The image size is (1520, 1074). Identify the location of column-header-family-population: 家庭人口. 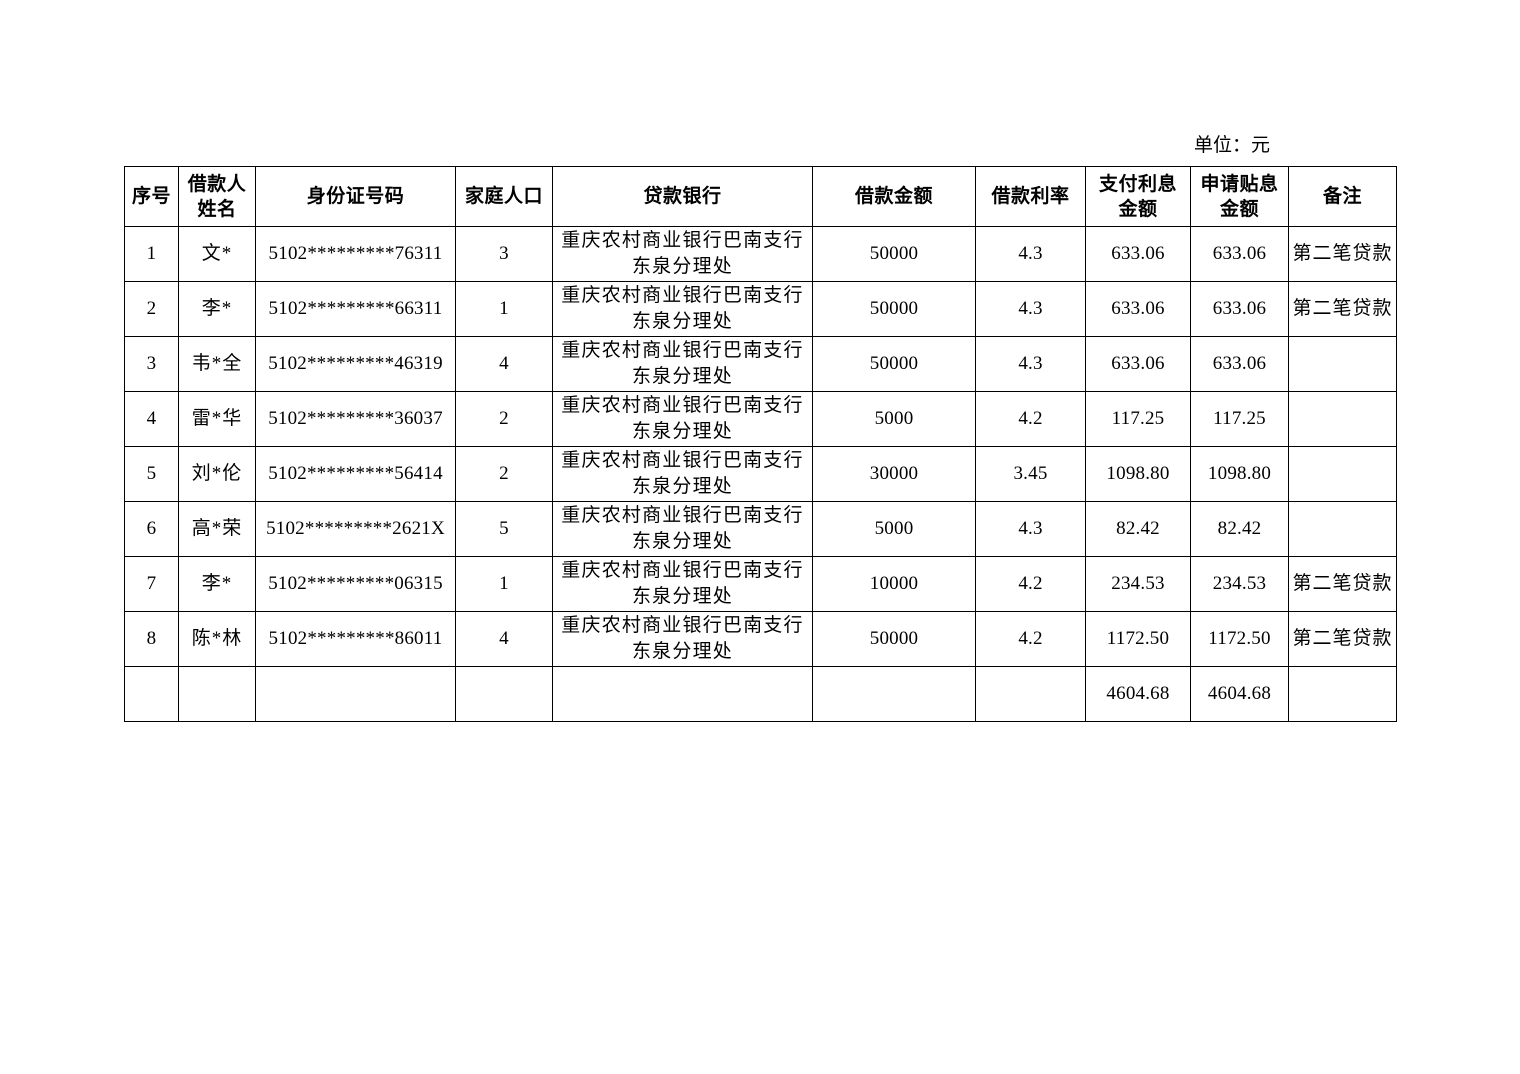
(504, 196).